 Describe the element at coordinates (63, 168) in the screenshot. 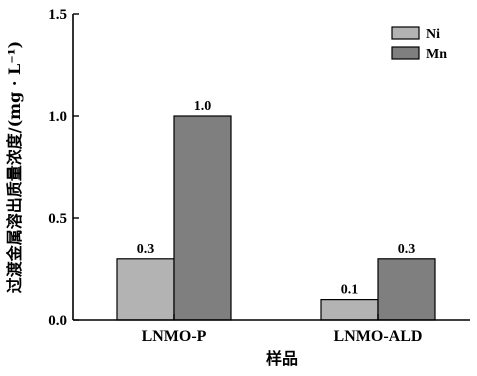

I see `y-ticks-layer: 0.0 0.5 1.0 1.5` at that location.